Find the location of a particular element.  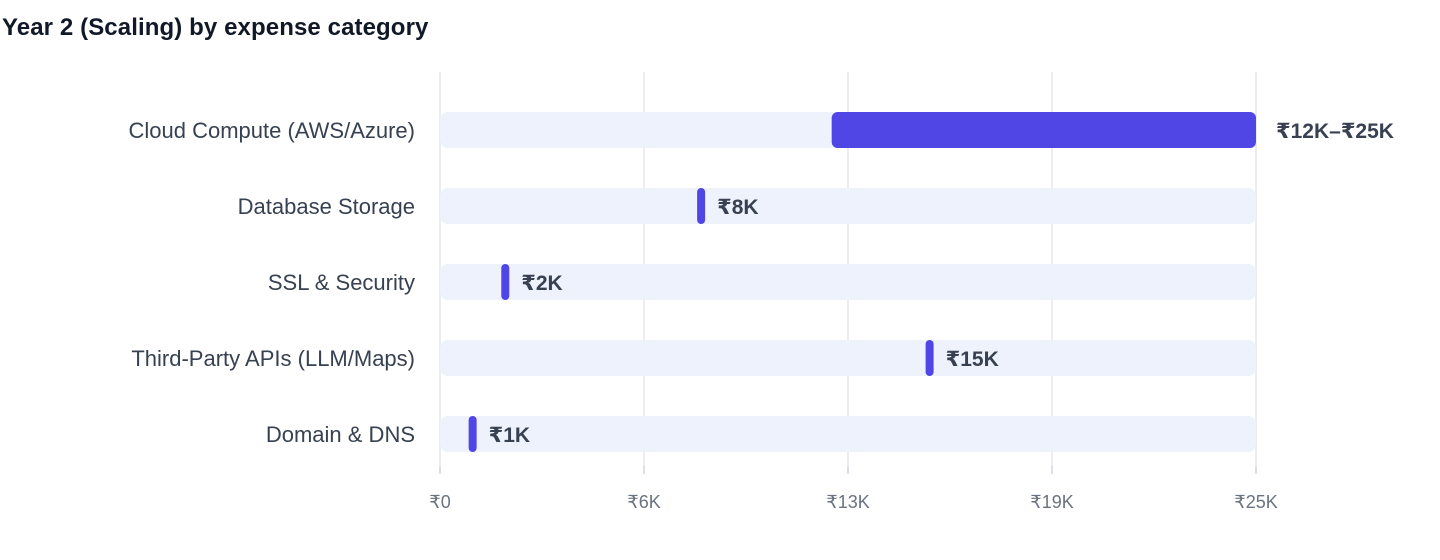

category-label: Cloud Compute (AWS/Azure) is located at coordinates (271, 130).